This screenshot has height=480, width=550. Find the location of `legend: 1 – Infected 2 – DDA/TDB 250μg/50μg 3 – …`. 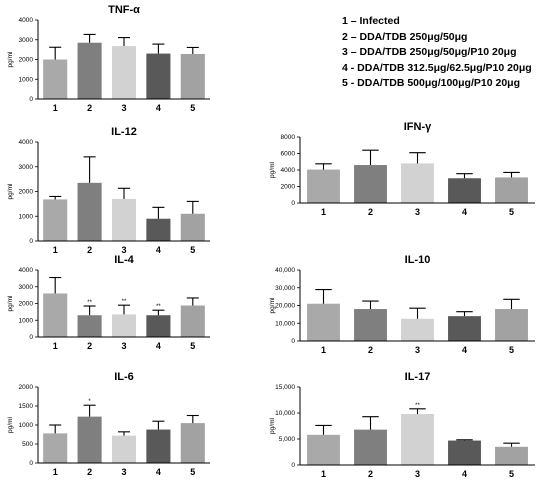

legend: 1 – Infected 2 – DDA/TDB 250μg/50μg 3 – … is located at coordinates (437, 53).